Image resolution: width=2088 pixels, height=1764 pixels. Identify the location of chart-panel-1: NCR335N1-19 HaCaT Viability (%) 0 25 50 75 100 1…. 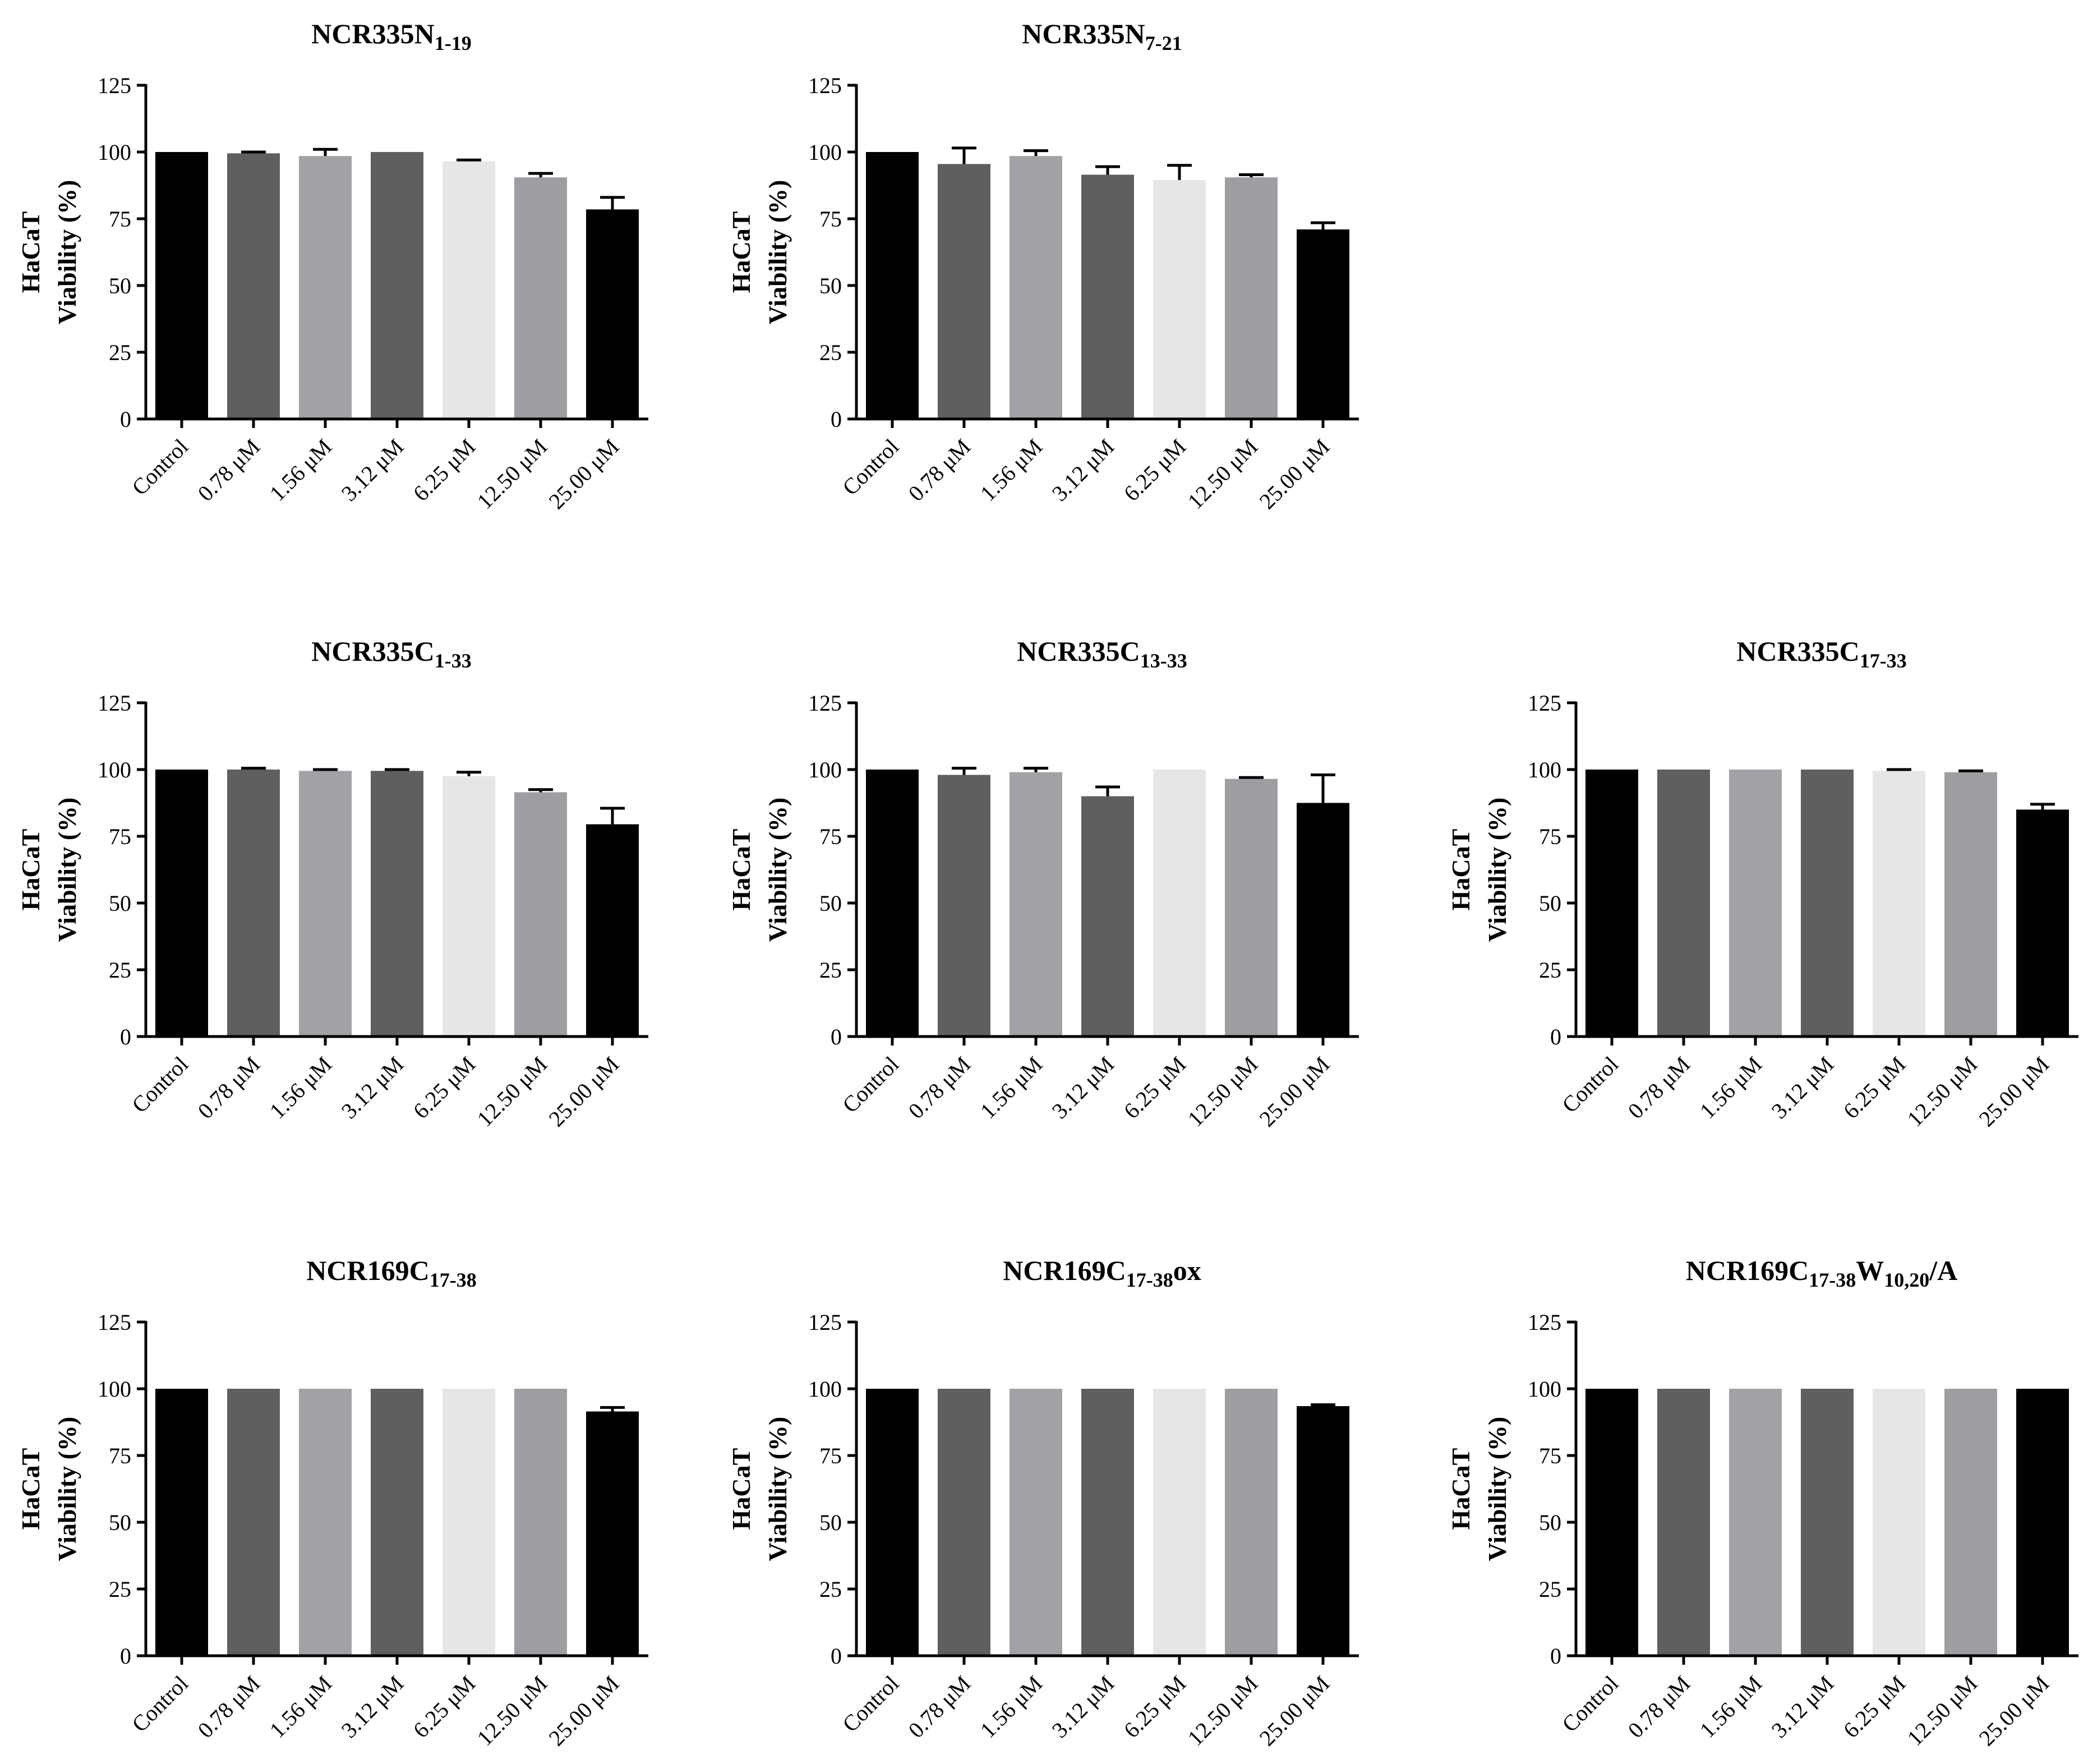
(332, 266).